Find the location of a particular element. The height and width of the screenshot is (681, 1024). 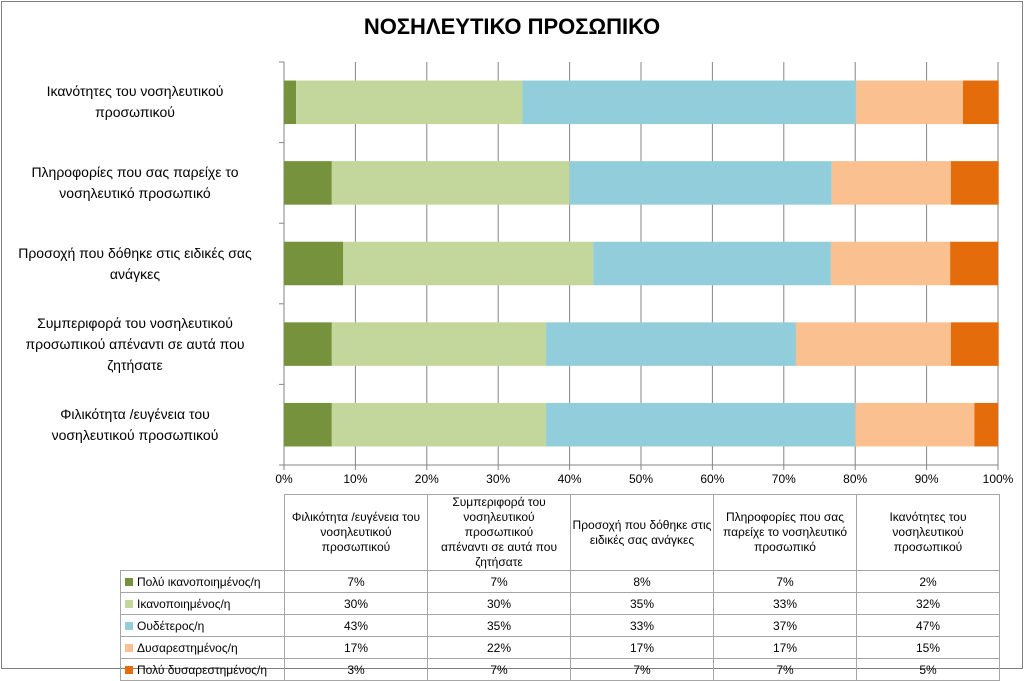

table-row: Πολύ ικανοποιημένος/η 7% 7% 8% 7% 2% is located at coordinates (560, 581).